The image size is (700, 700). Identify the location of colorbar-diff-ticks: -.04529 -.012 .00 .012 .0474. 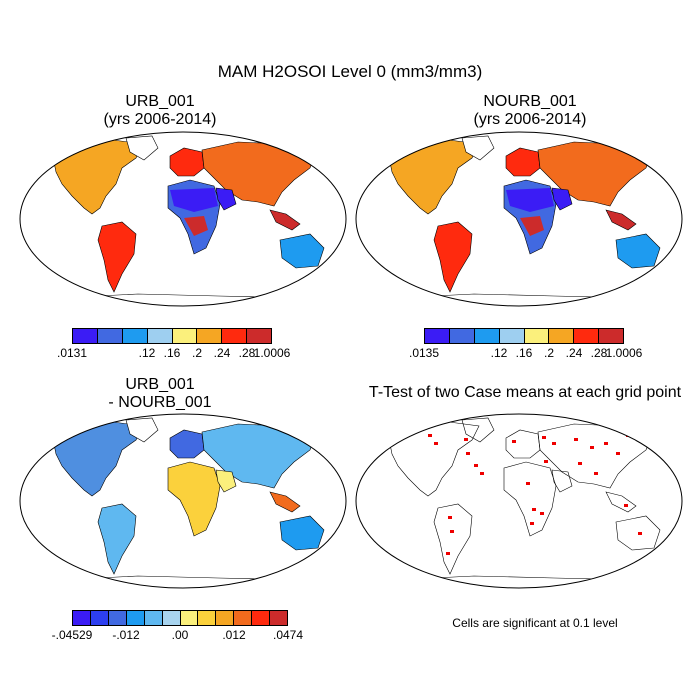
(177, 636).